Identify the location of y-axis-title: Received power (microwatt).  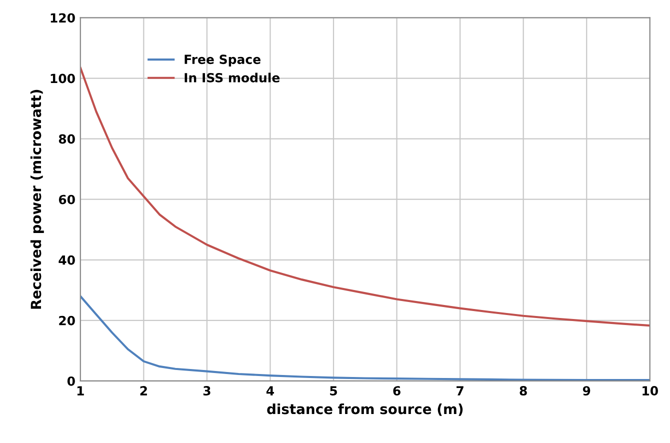
(37, 199).